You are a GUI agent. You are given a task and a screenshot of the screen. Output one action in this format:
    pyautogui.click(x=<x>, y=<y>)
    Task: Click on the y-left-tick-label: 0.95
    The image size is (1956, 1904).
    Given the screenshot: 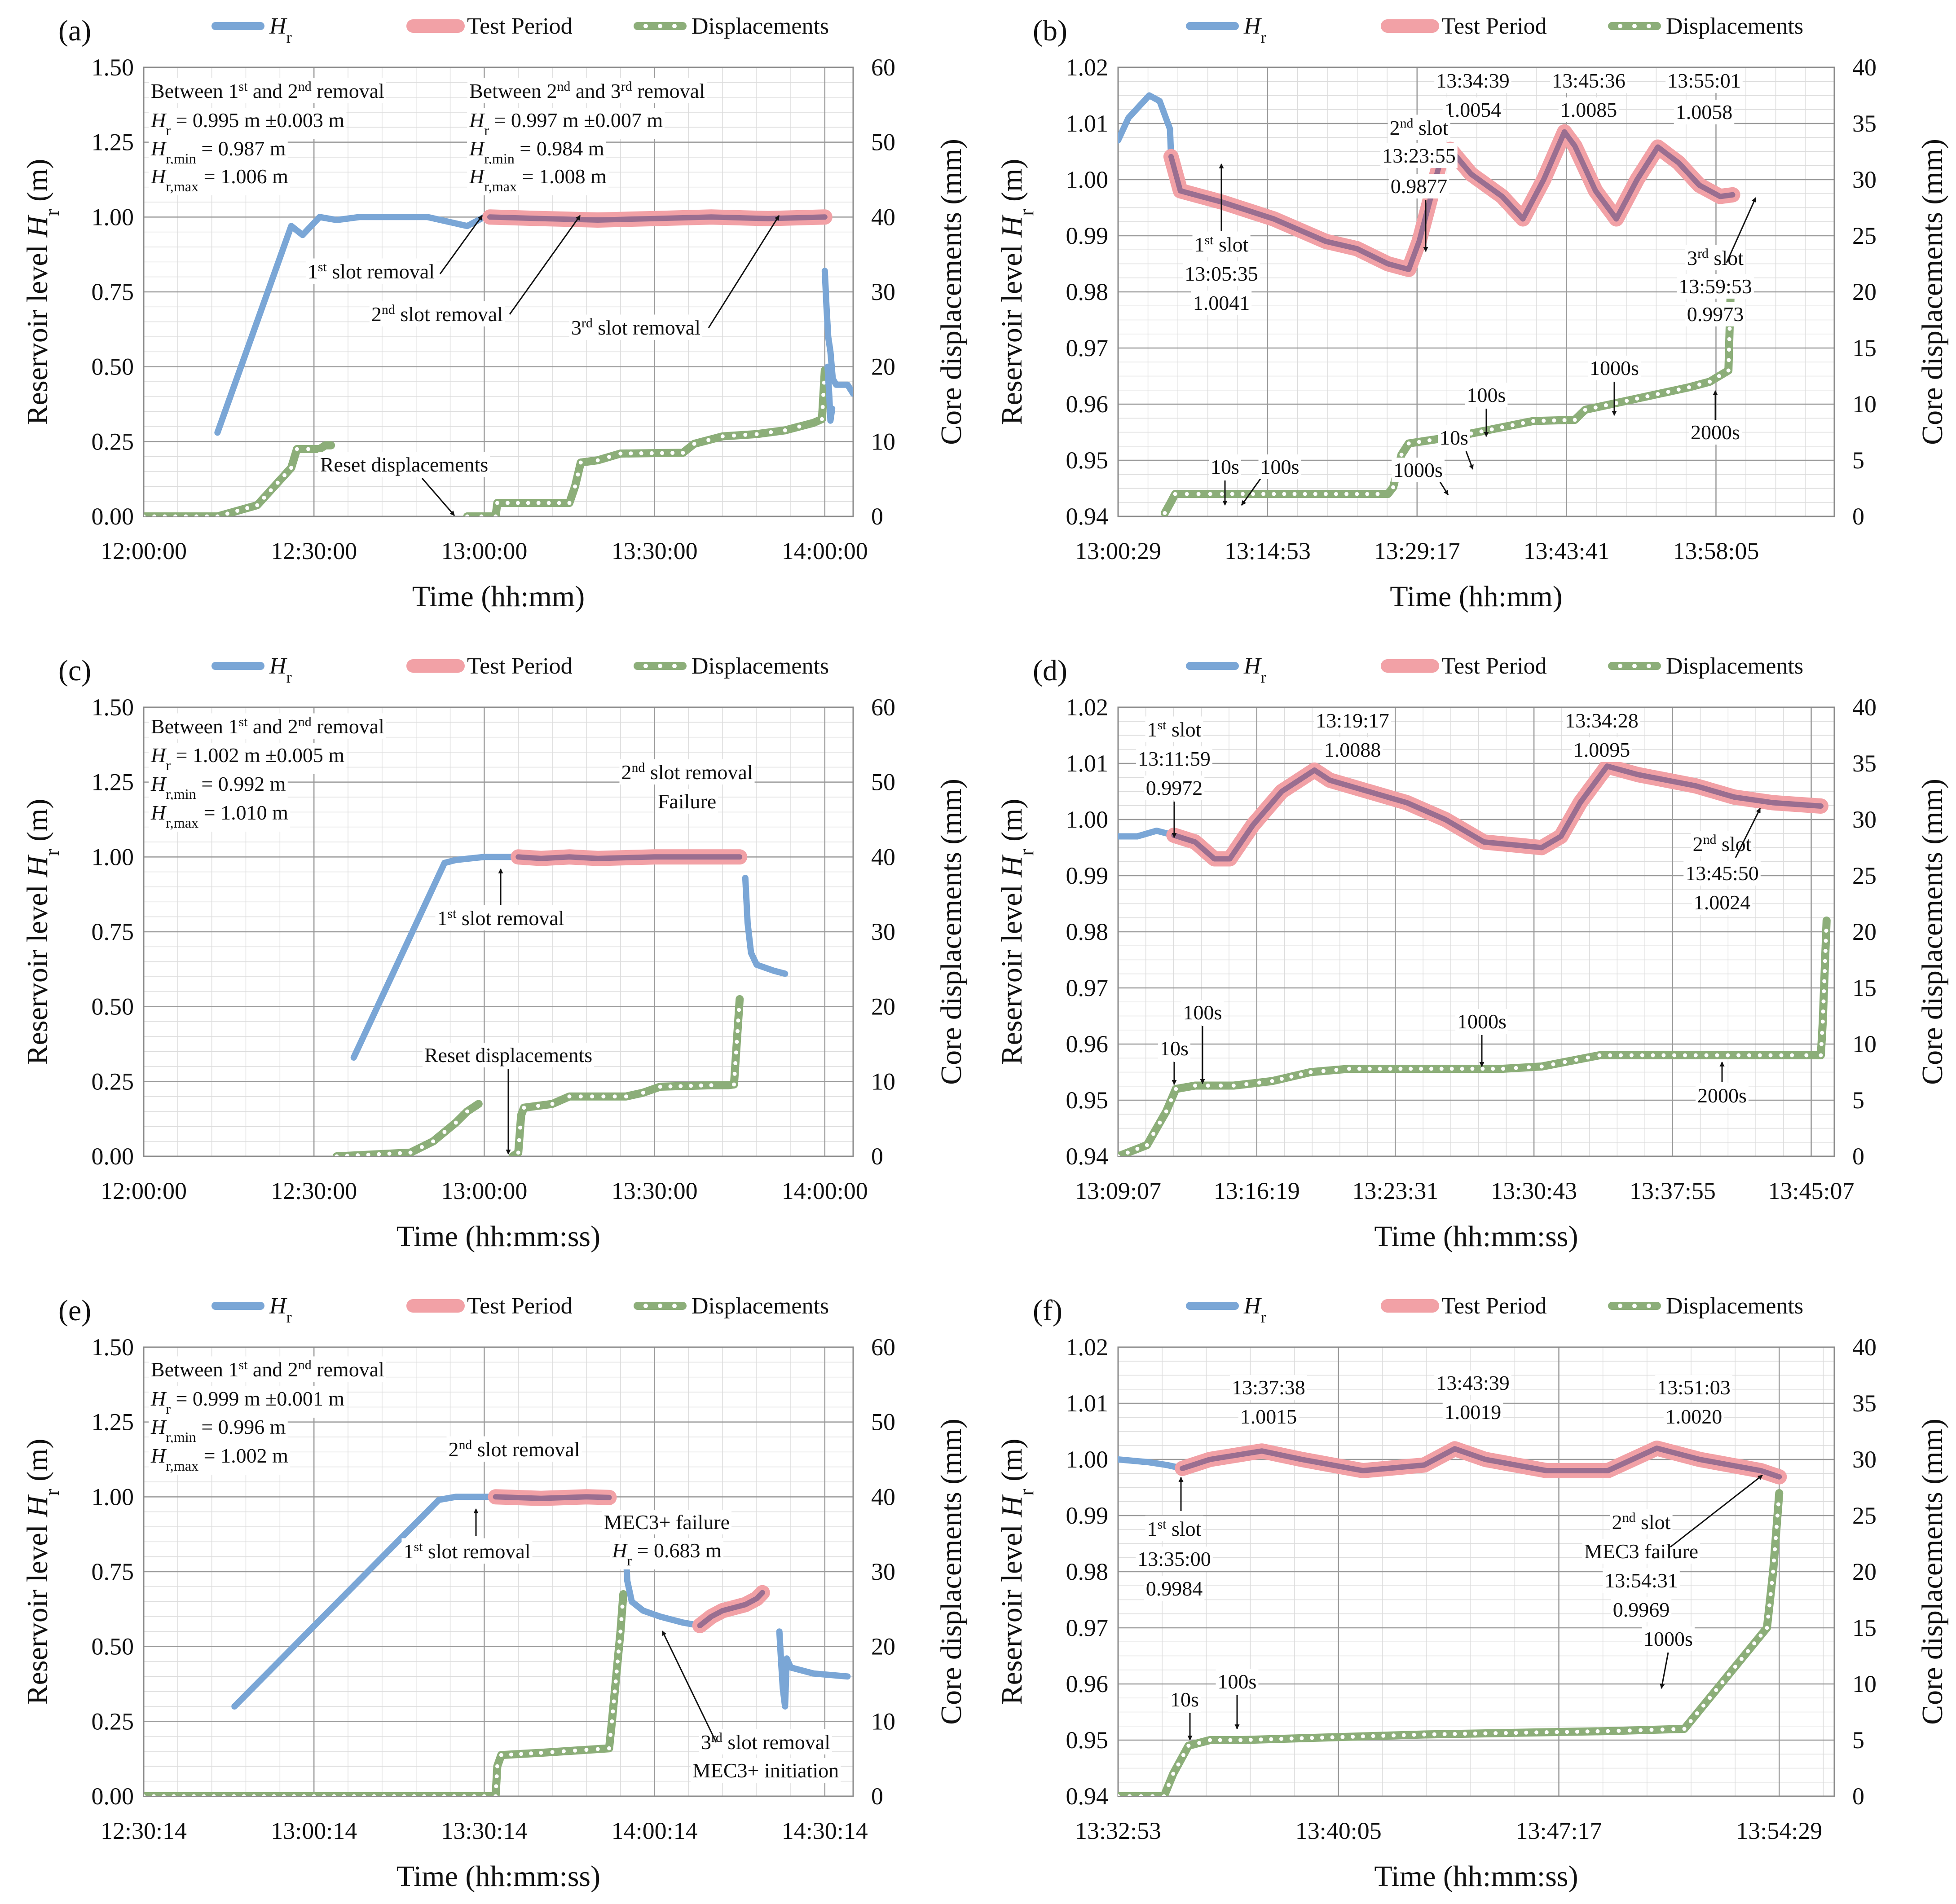 What is the action you would take?
    pyautogui.click(x=1087, y=1741)
    